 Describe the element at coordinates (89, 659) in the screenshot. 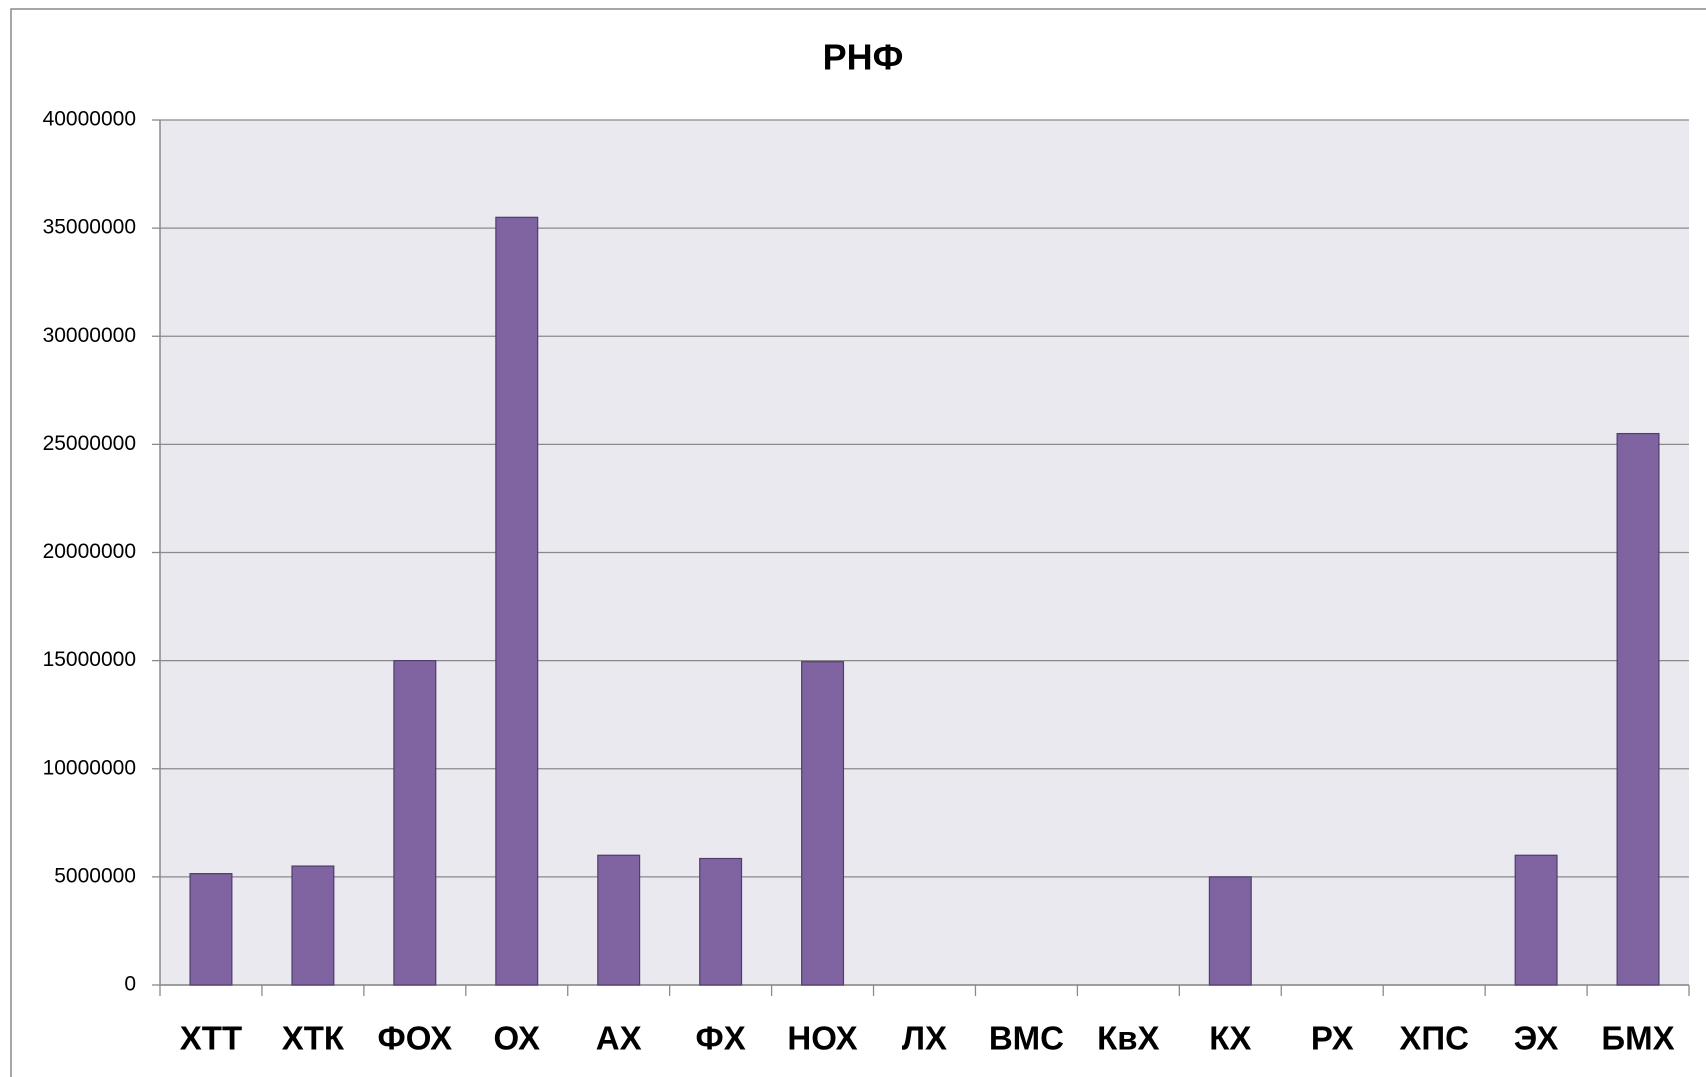

I see `y-tick-label: 15000000` at that location.